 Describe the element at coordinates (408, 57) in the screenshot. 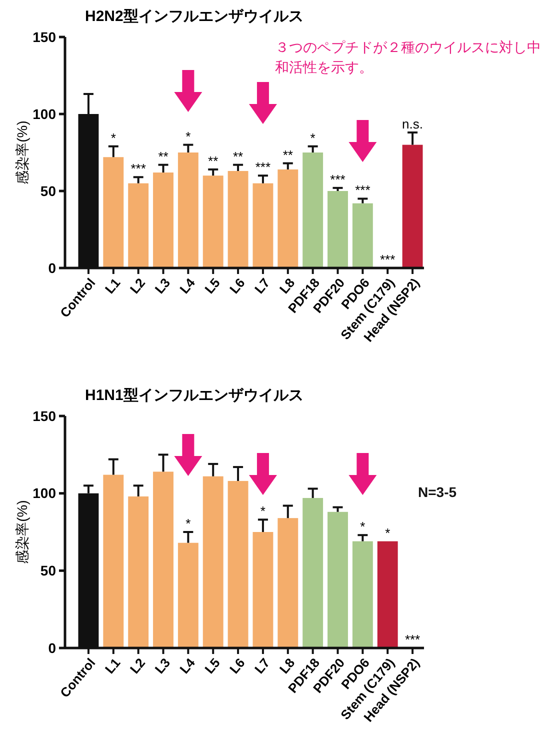

I see `annotation: ３つのペプチドが２種のウイルスに対し中和活性を示す。` at that location.